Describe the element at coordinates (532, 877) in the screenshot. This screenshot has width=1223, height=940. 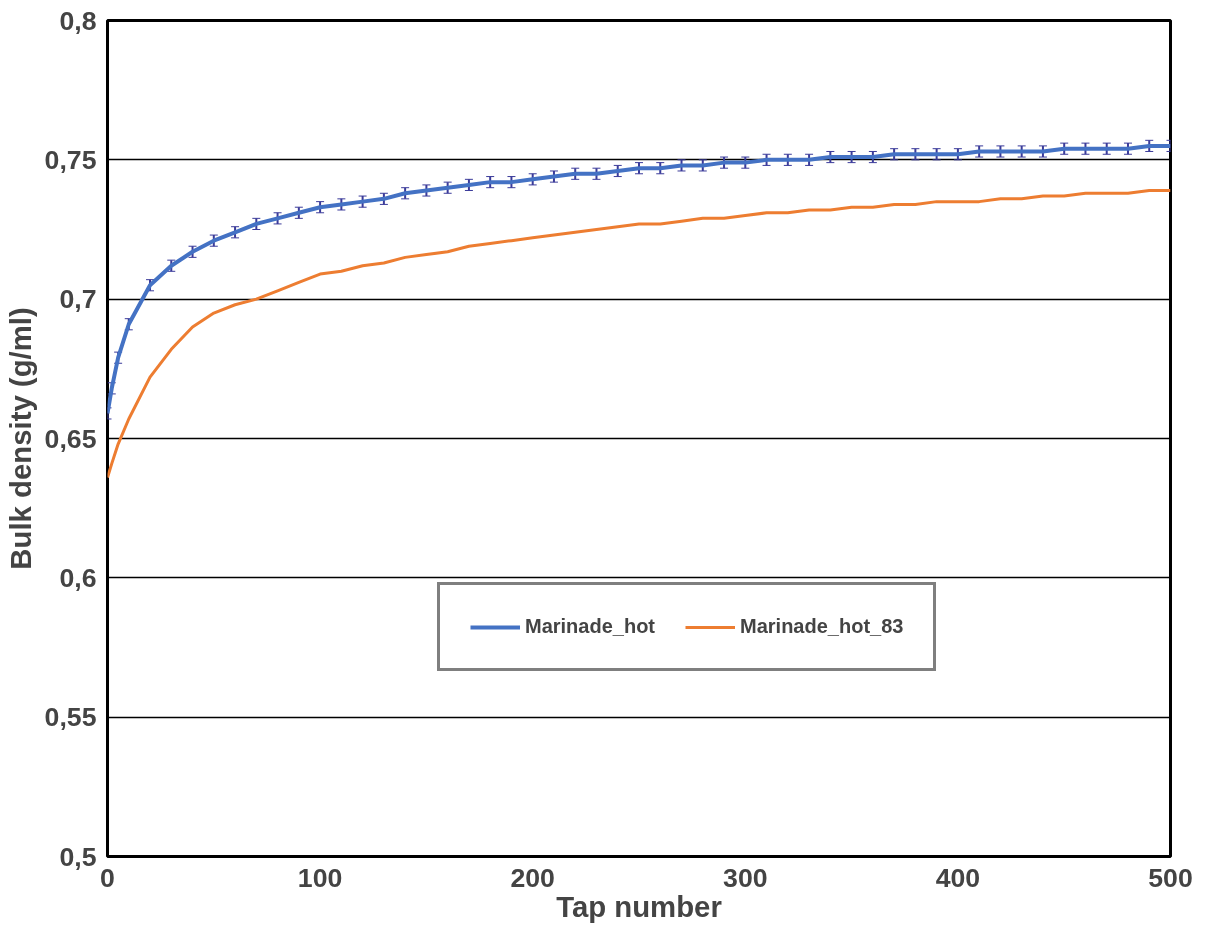
I see `x-tick-label: 200` at that location.